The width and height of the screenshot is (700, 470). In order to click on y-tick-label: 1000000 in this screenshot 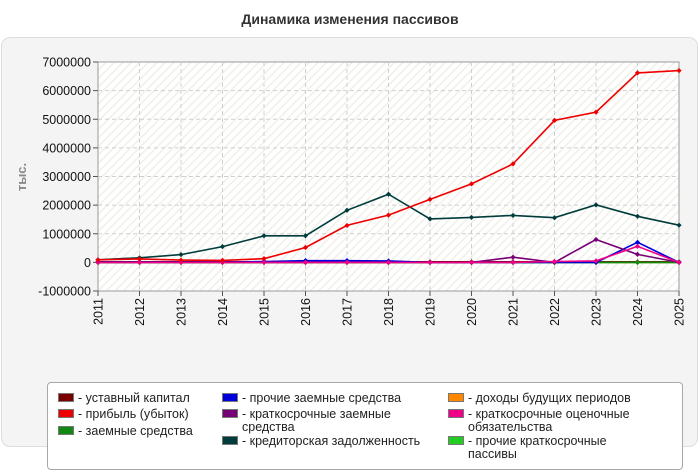, I will do `click(66, 234)`.